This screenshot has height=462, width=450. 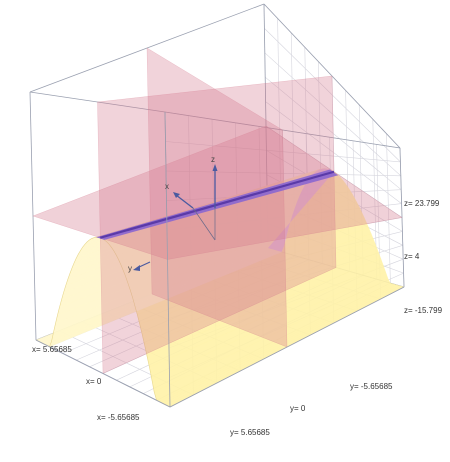 I want to click on surface-underside, so click(x=301, y=210).